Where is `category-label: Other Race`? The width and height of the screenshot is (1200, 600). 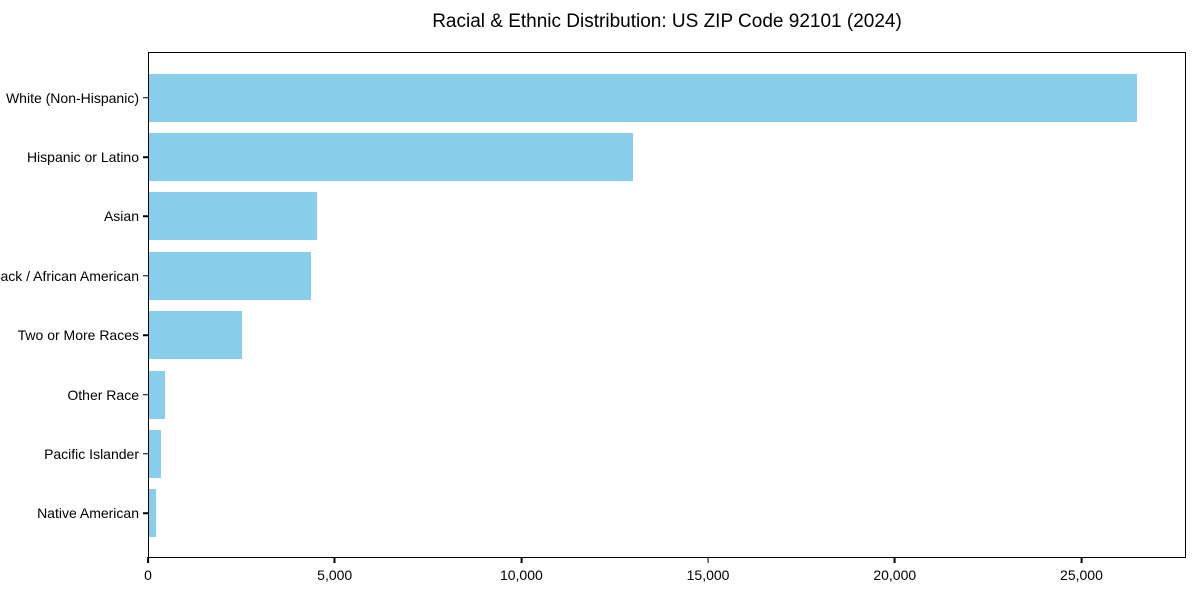 category-label: Other Race is located at coordinates (103, 394).